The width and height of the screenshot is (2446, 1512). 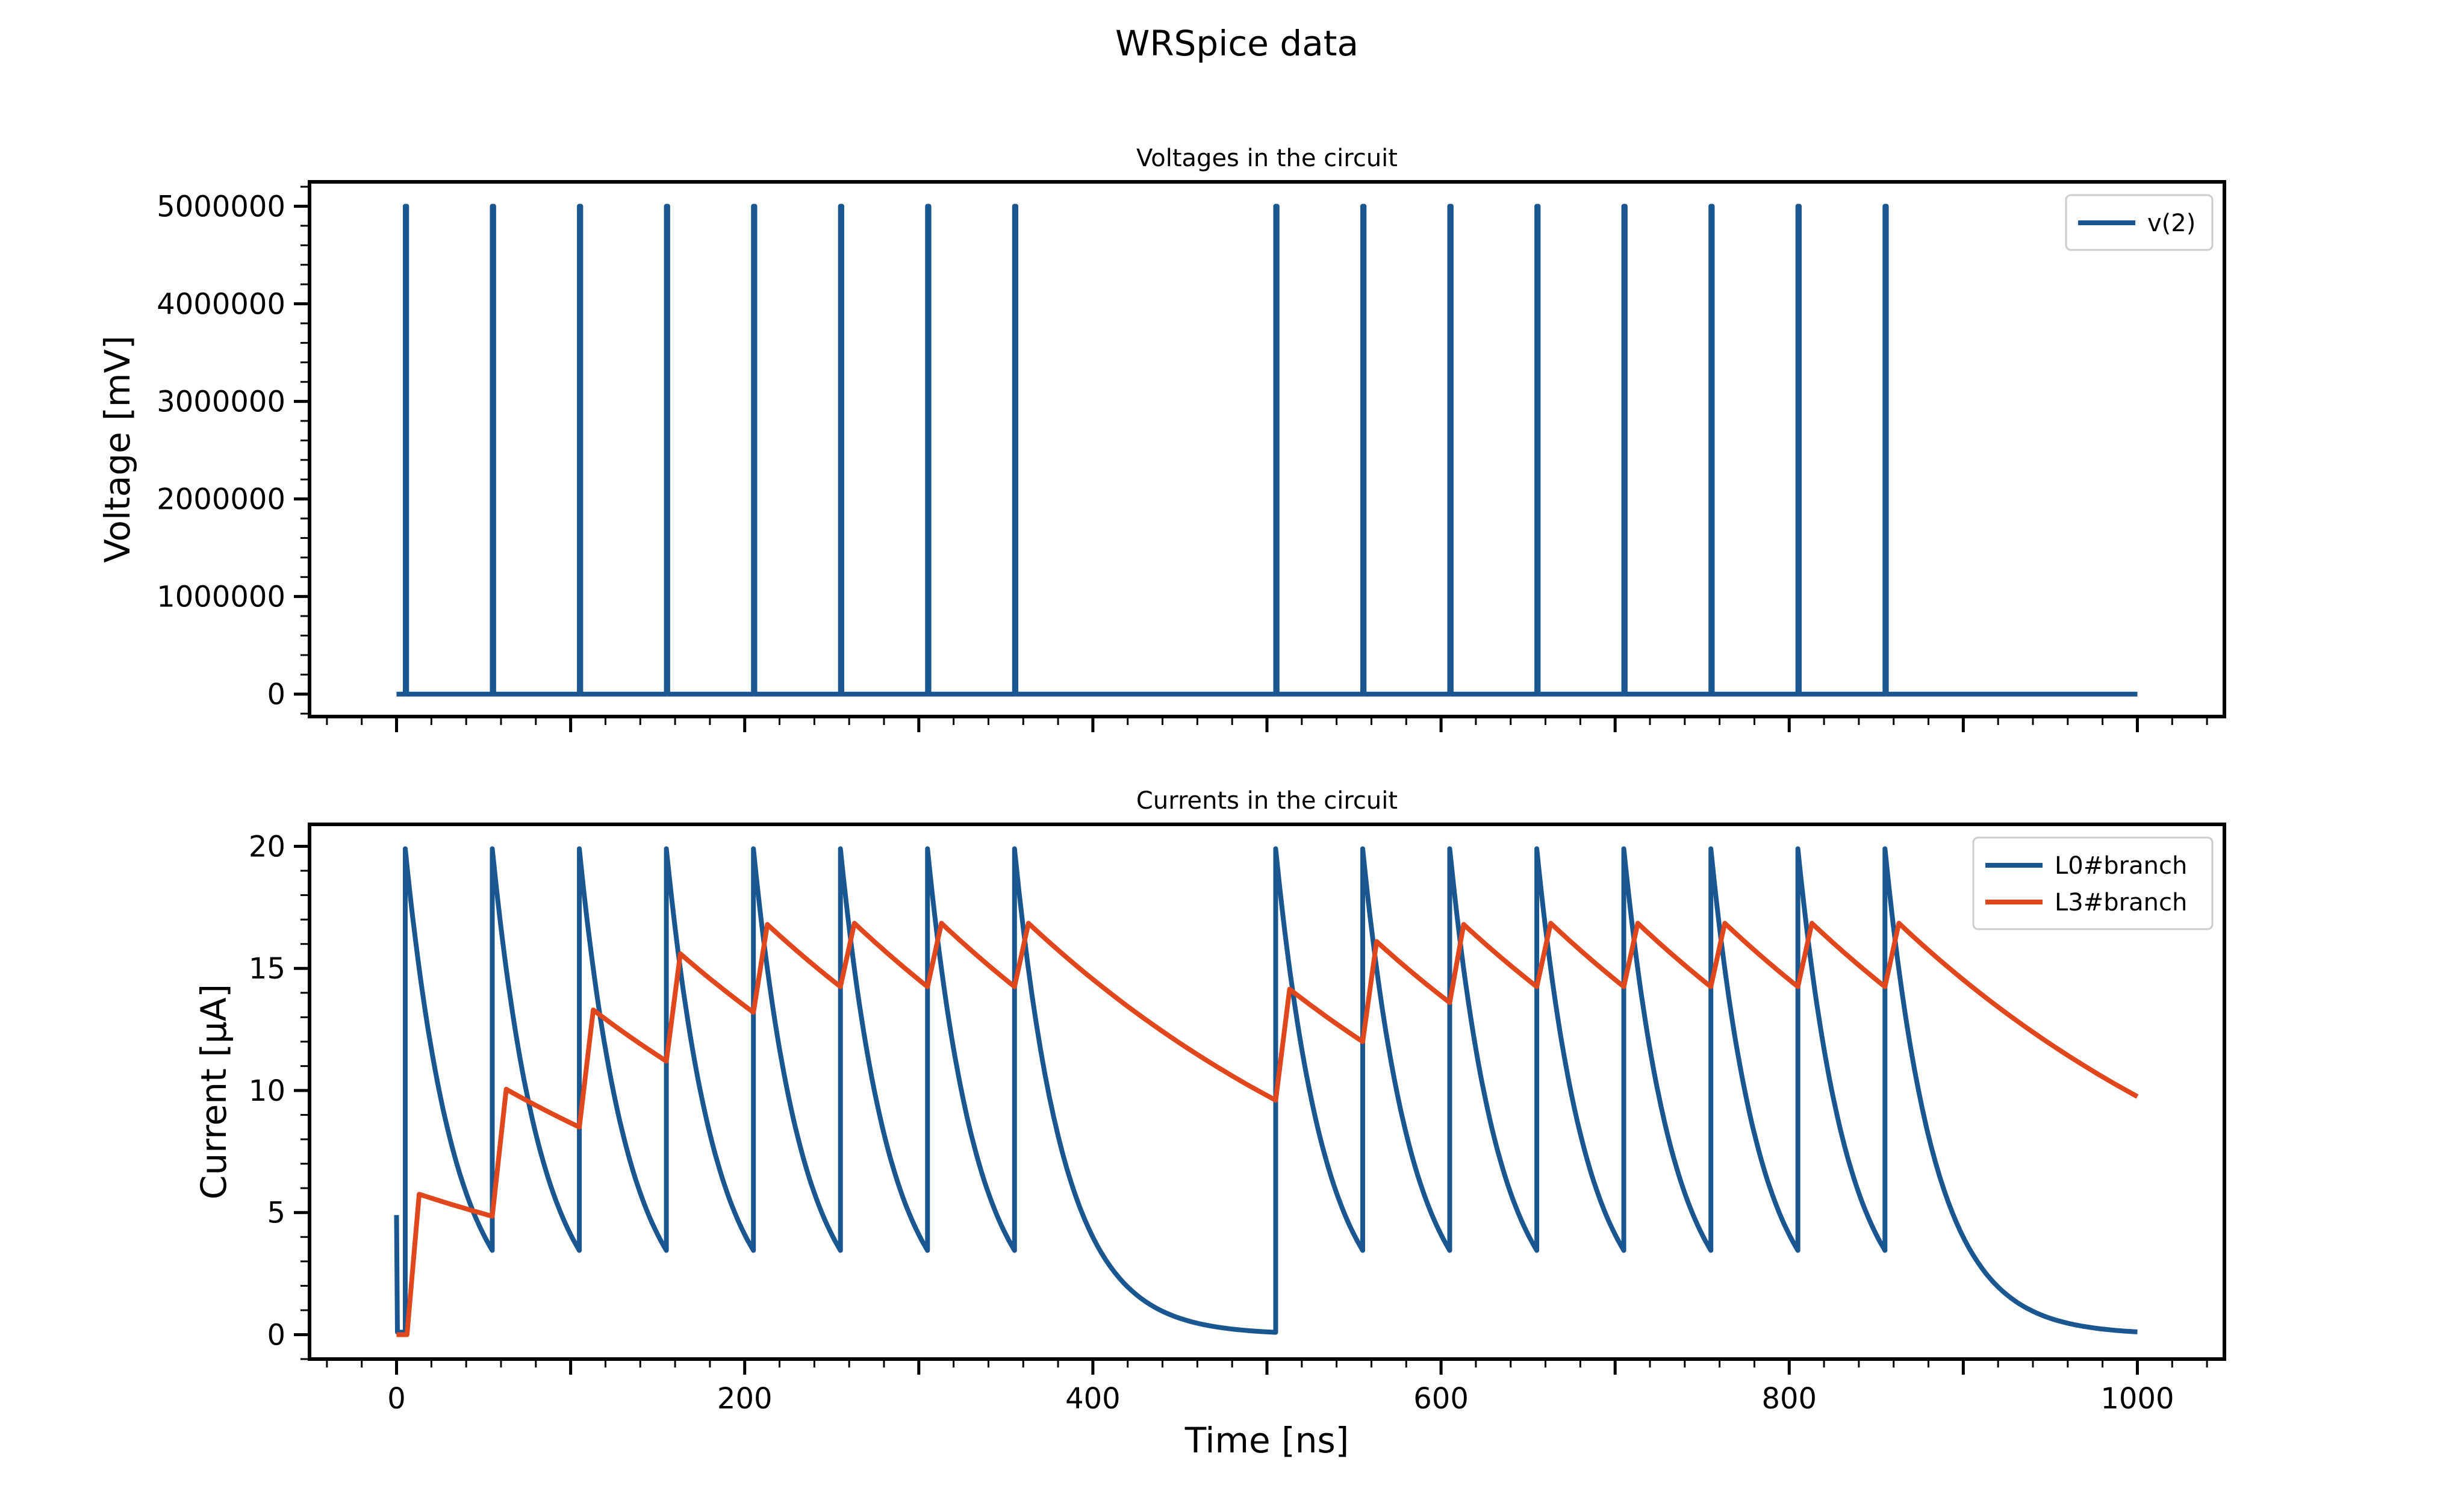 I want to click on x-tick-label: 600, so click(x=1441, y=1399).